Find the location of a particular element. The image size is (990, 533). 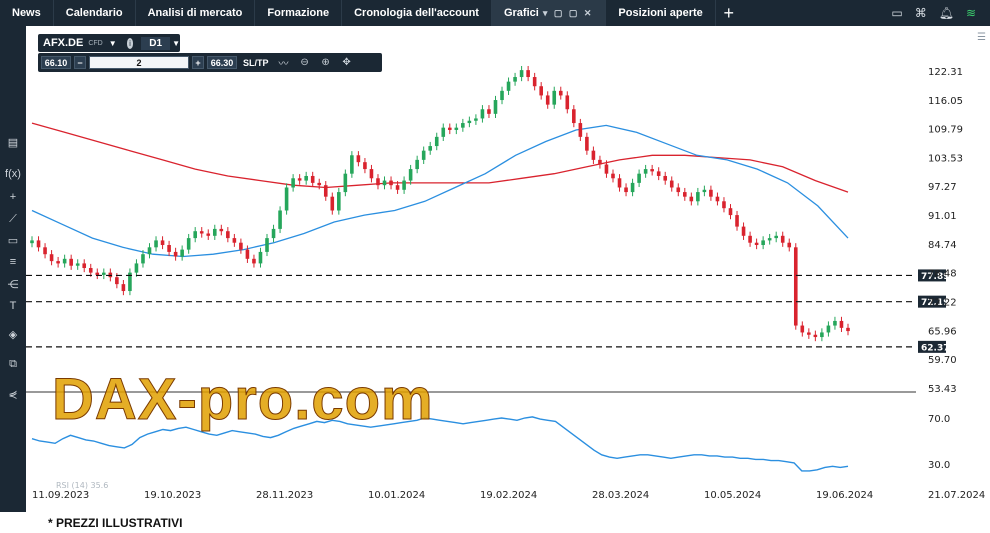

chart-type-icon: 〰 is located at coordinates (283, 64).